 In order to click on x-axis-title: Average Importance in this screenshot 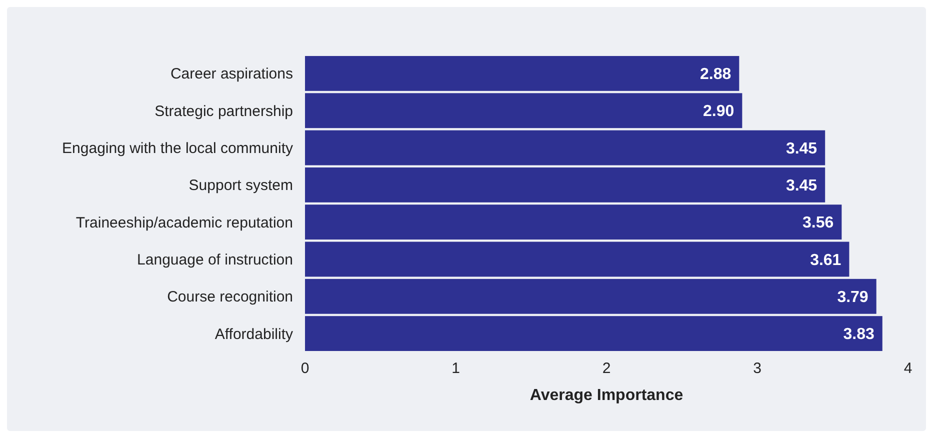, I will do `click(607, 395)`.